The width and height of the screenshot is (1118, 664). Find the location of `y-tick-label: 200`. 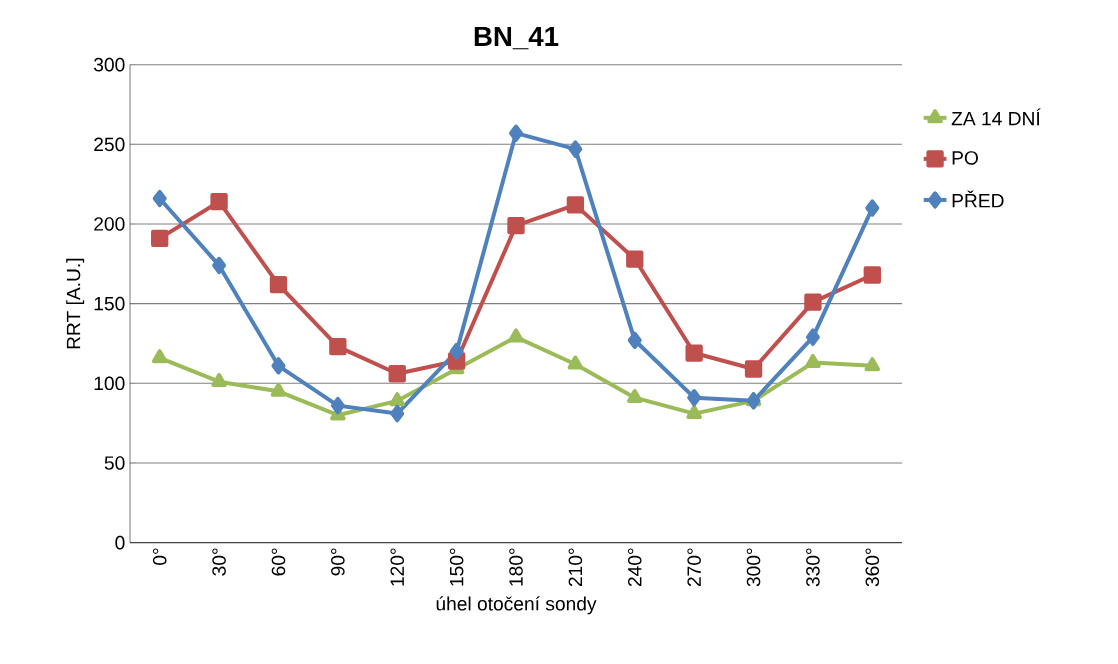

y-tick-label: 200 is located at coordinates (109, 224).